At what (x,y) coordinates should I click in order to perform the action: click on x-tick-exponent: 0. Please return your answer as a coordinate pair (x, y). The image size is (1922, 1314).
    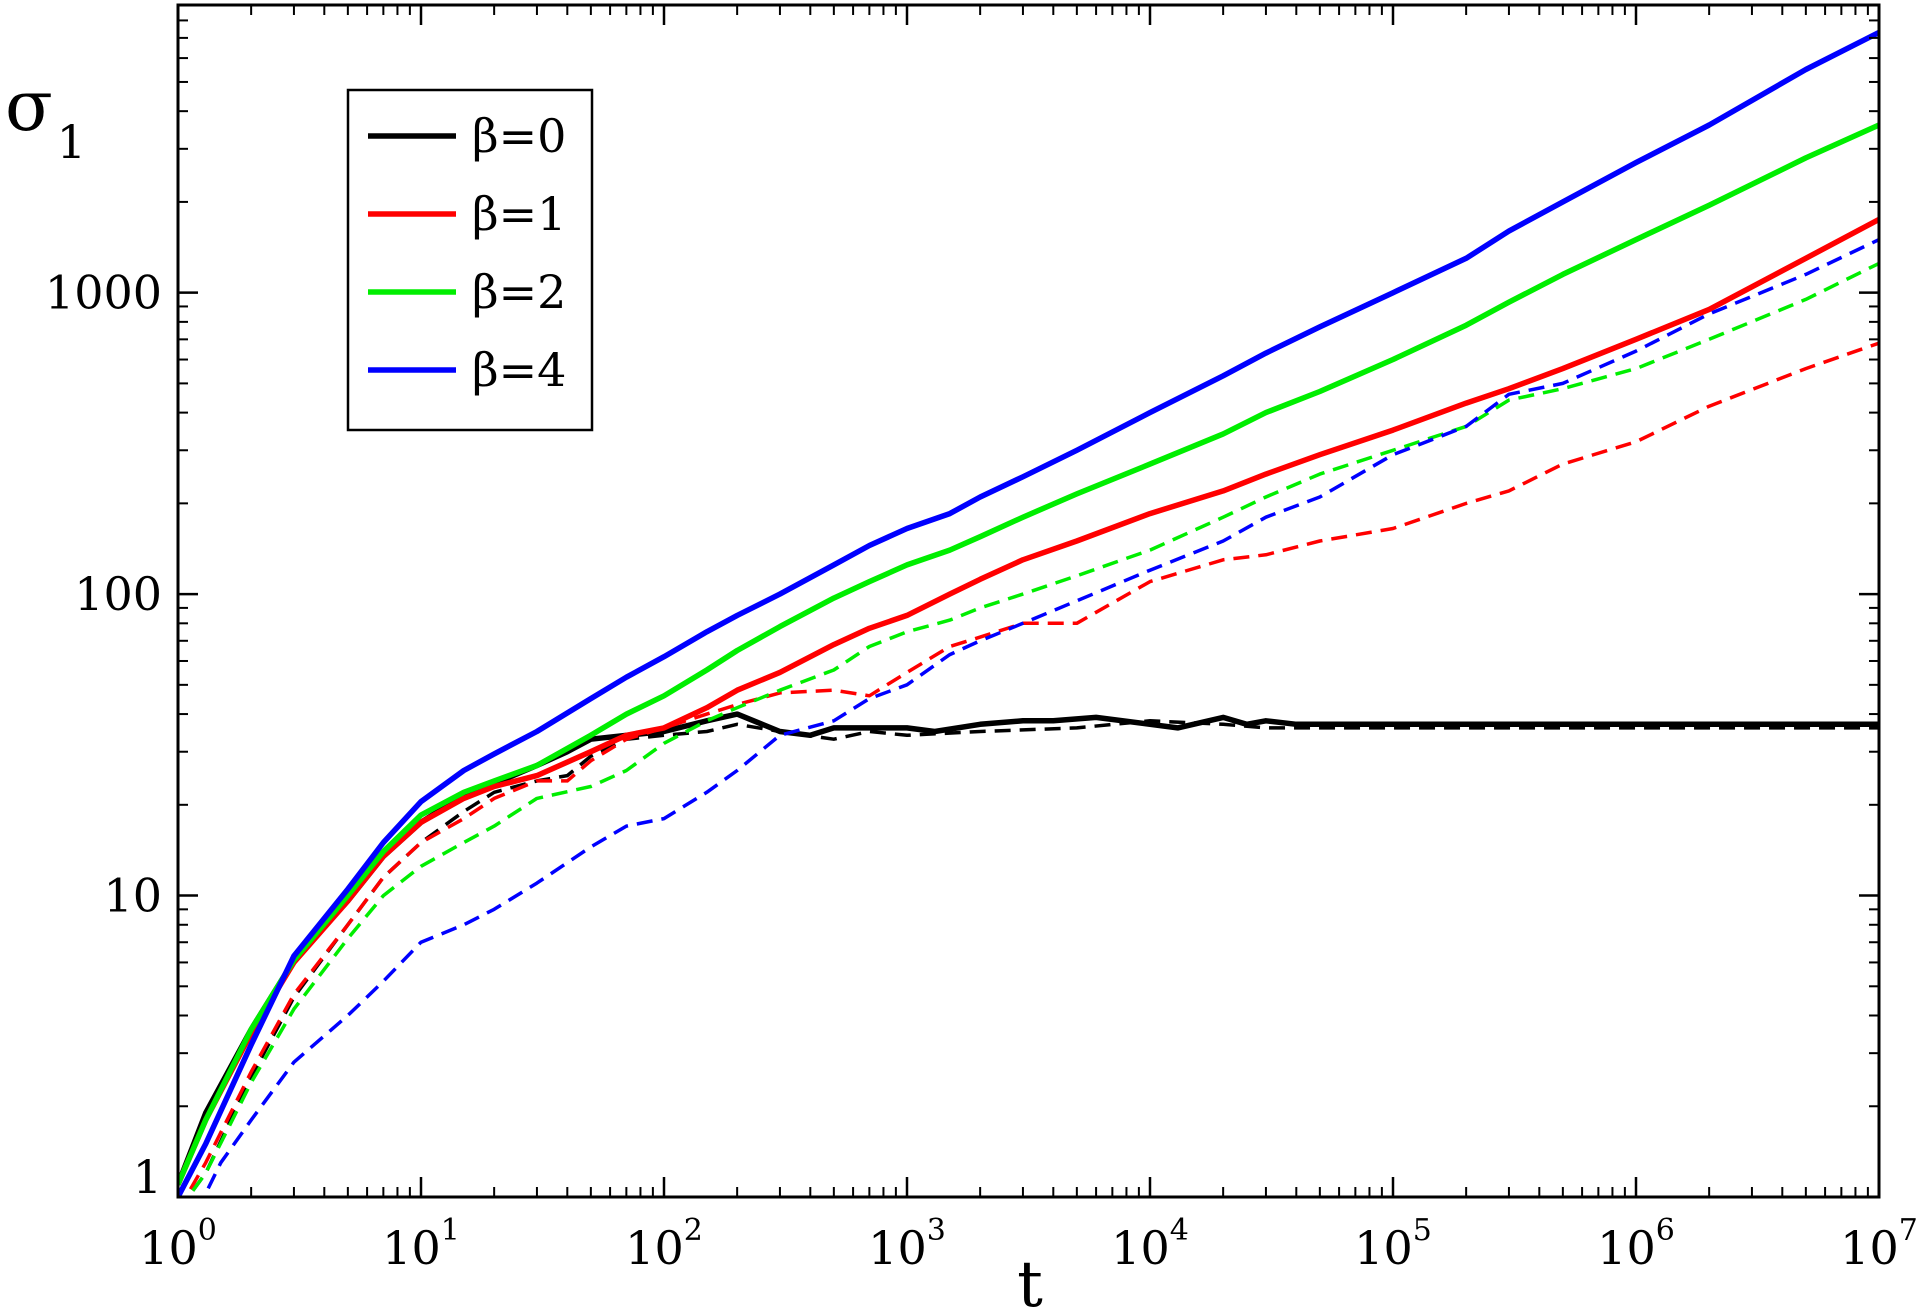
    Looking at the image, I should click on (207, 1230).